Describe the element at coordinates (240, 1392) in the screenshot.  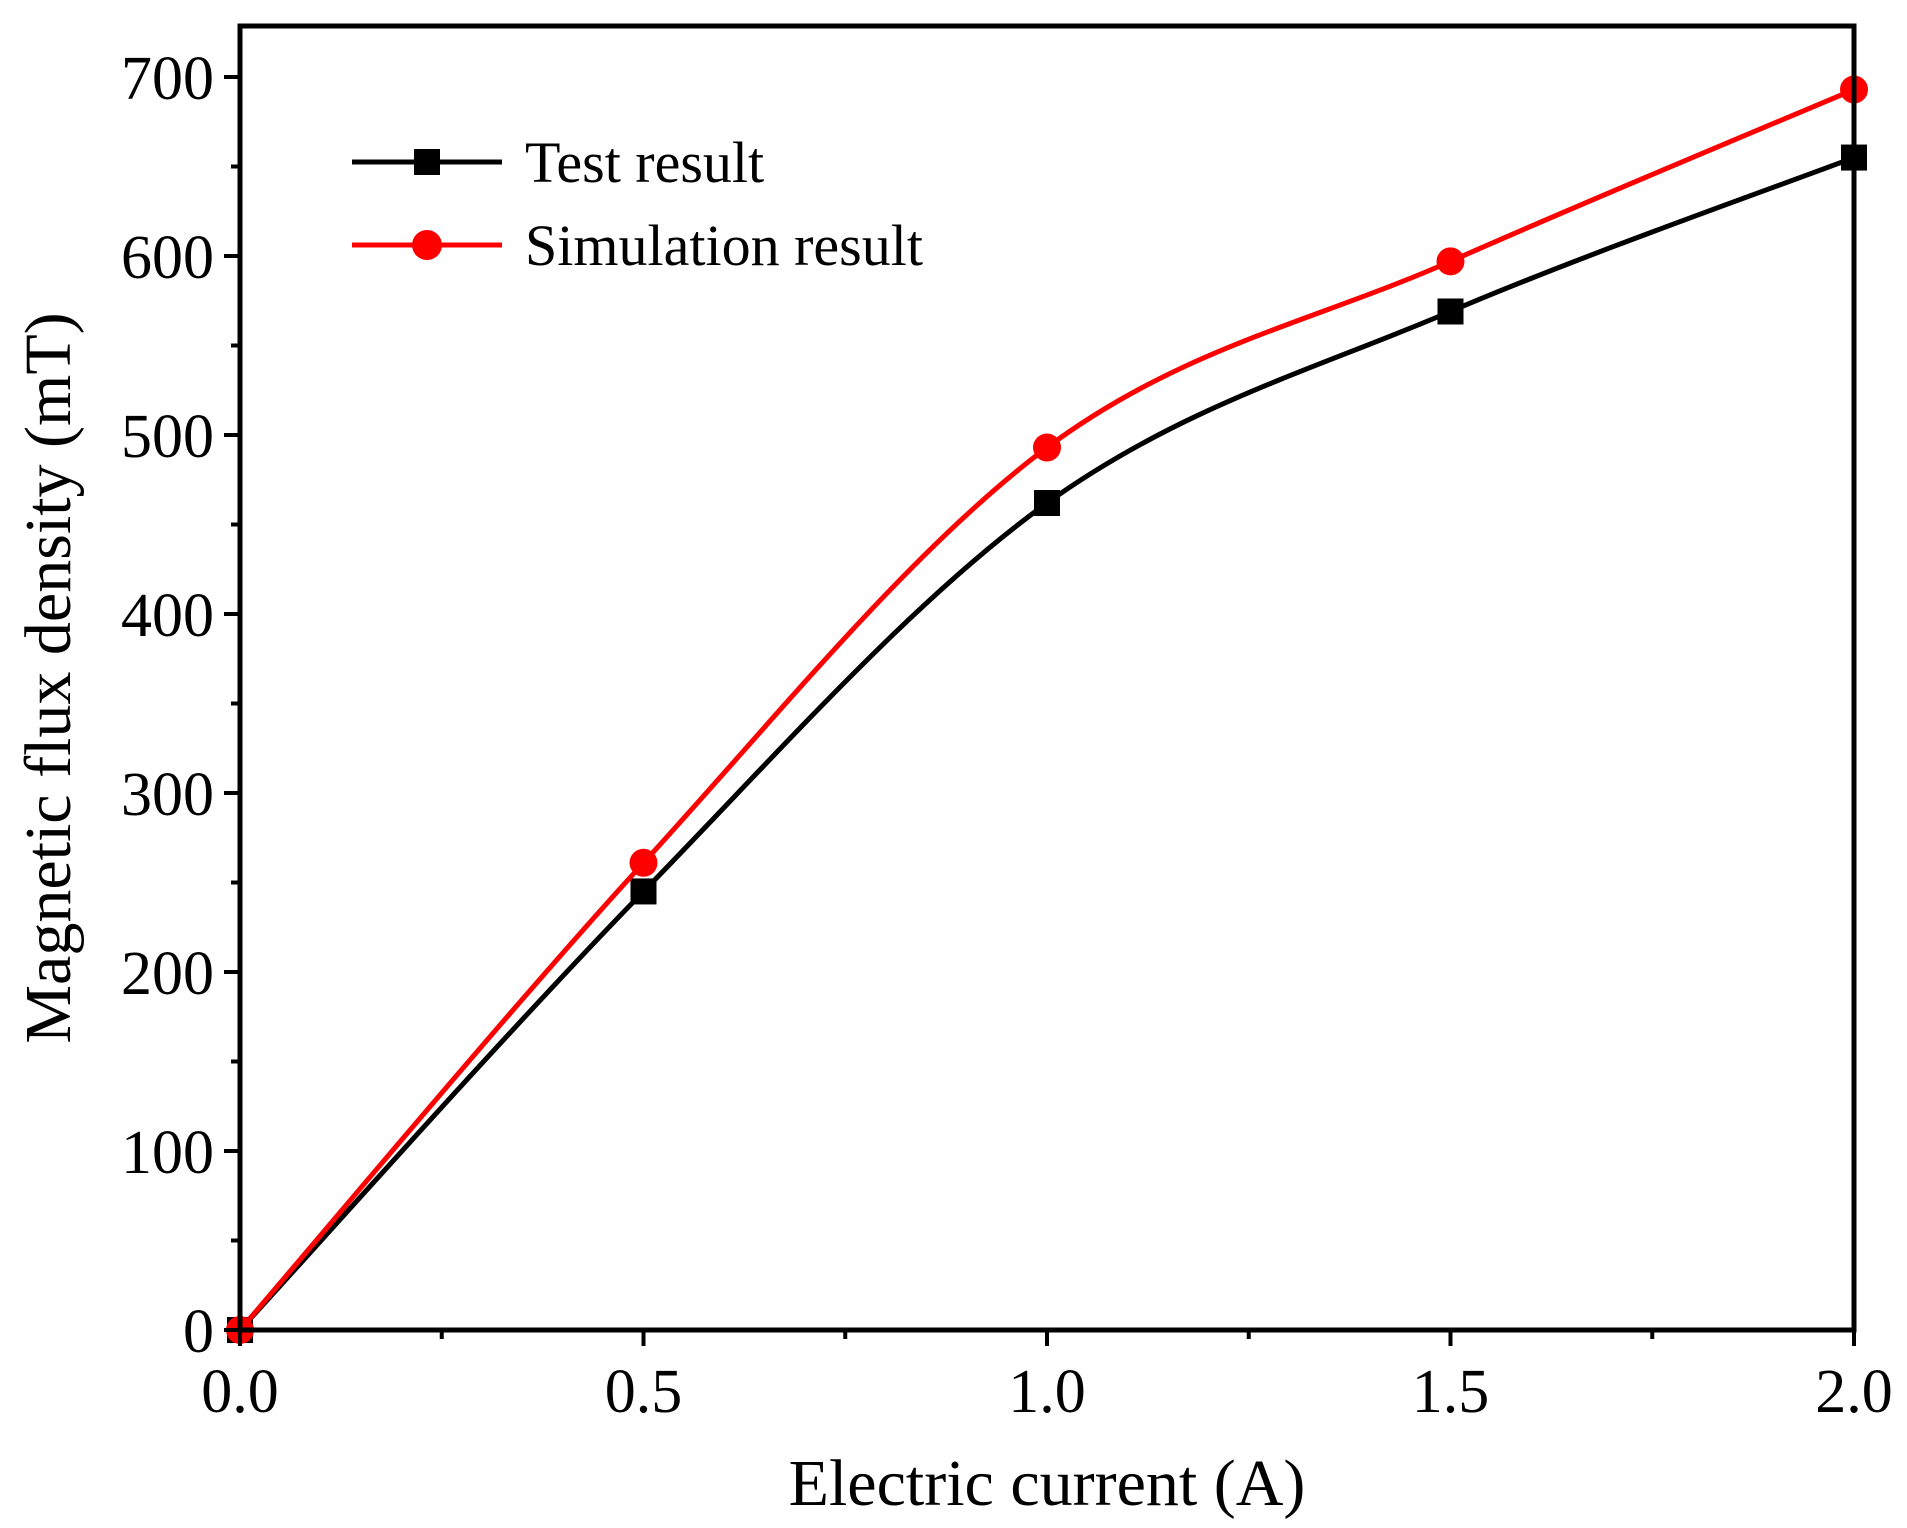
I see `x-tick-label: 0.0` at that location.